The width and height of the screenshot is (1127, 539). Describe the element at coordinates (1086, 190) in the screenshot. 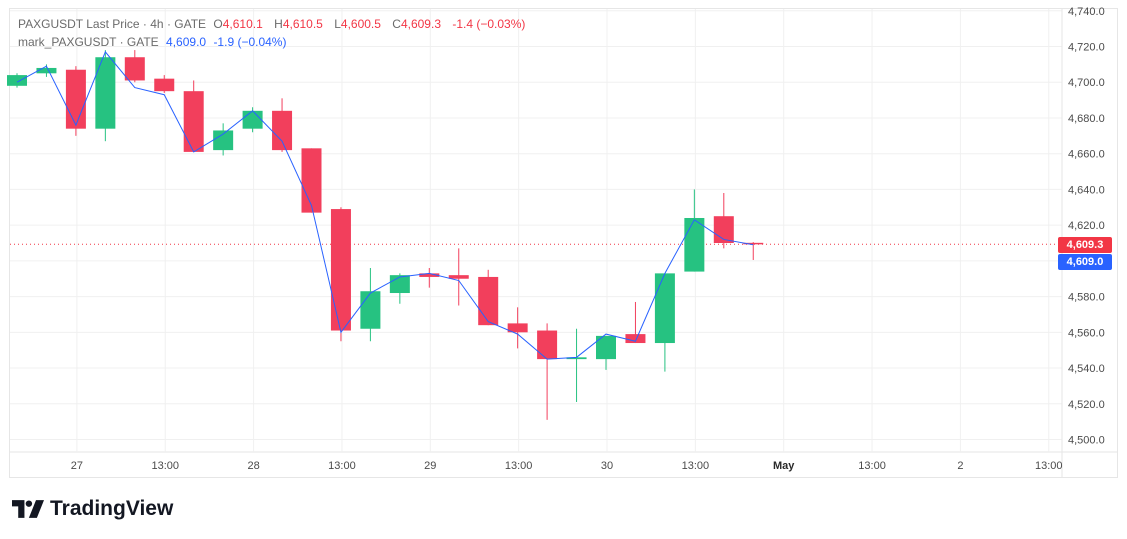

I see `y-tick-label: 4,640.0` at that location.